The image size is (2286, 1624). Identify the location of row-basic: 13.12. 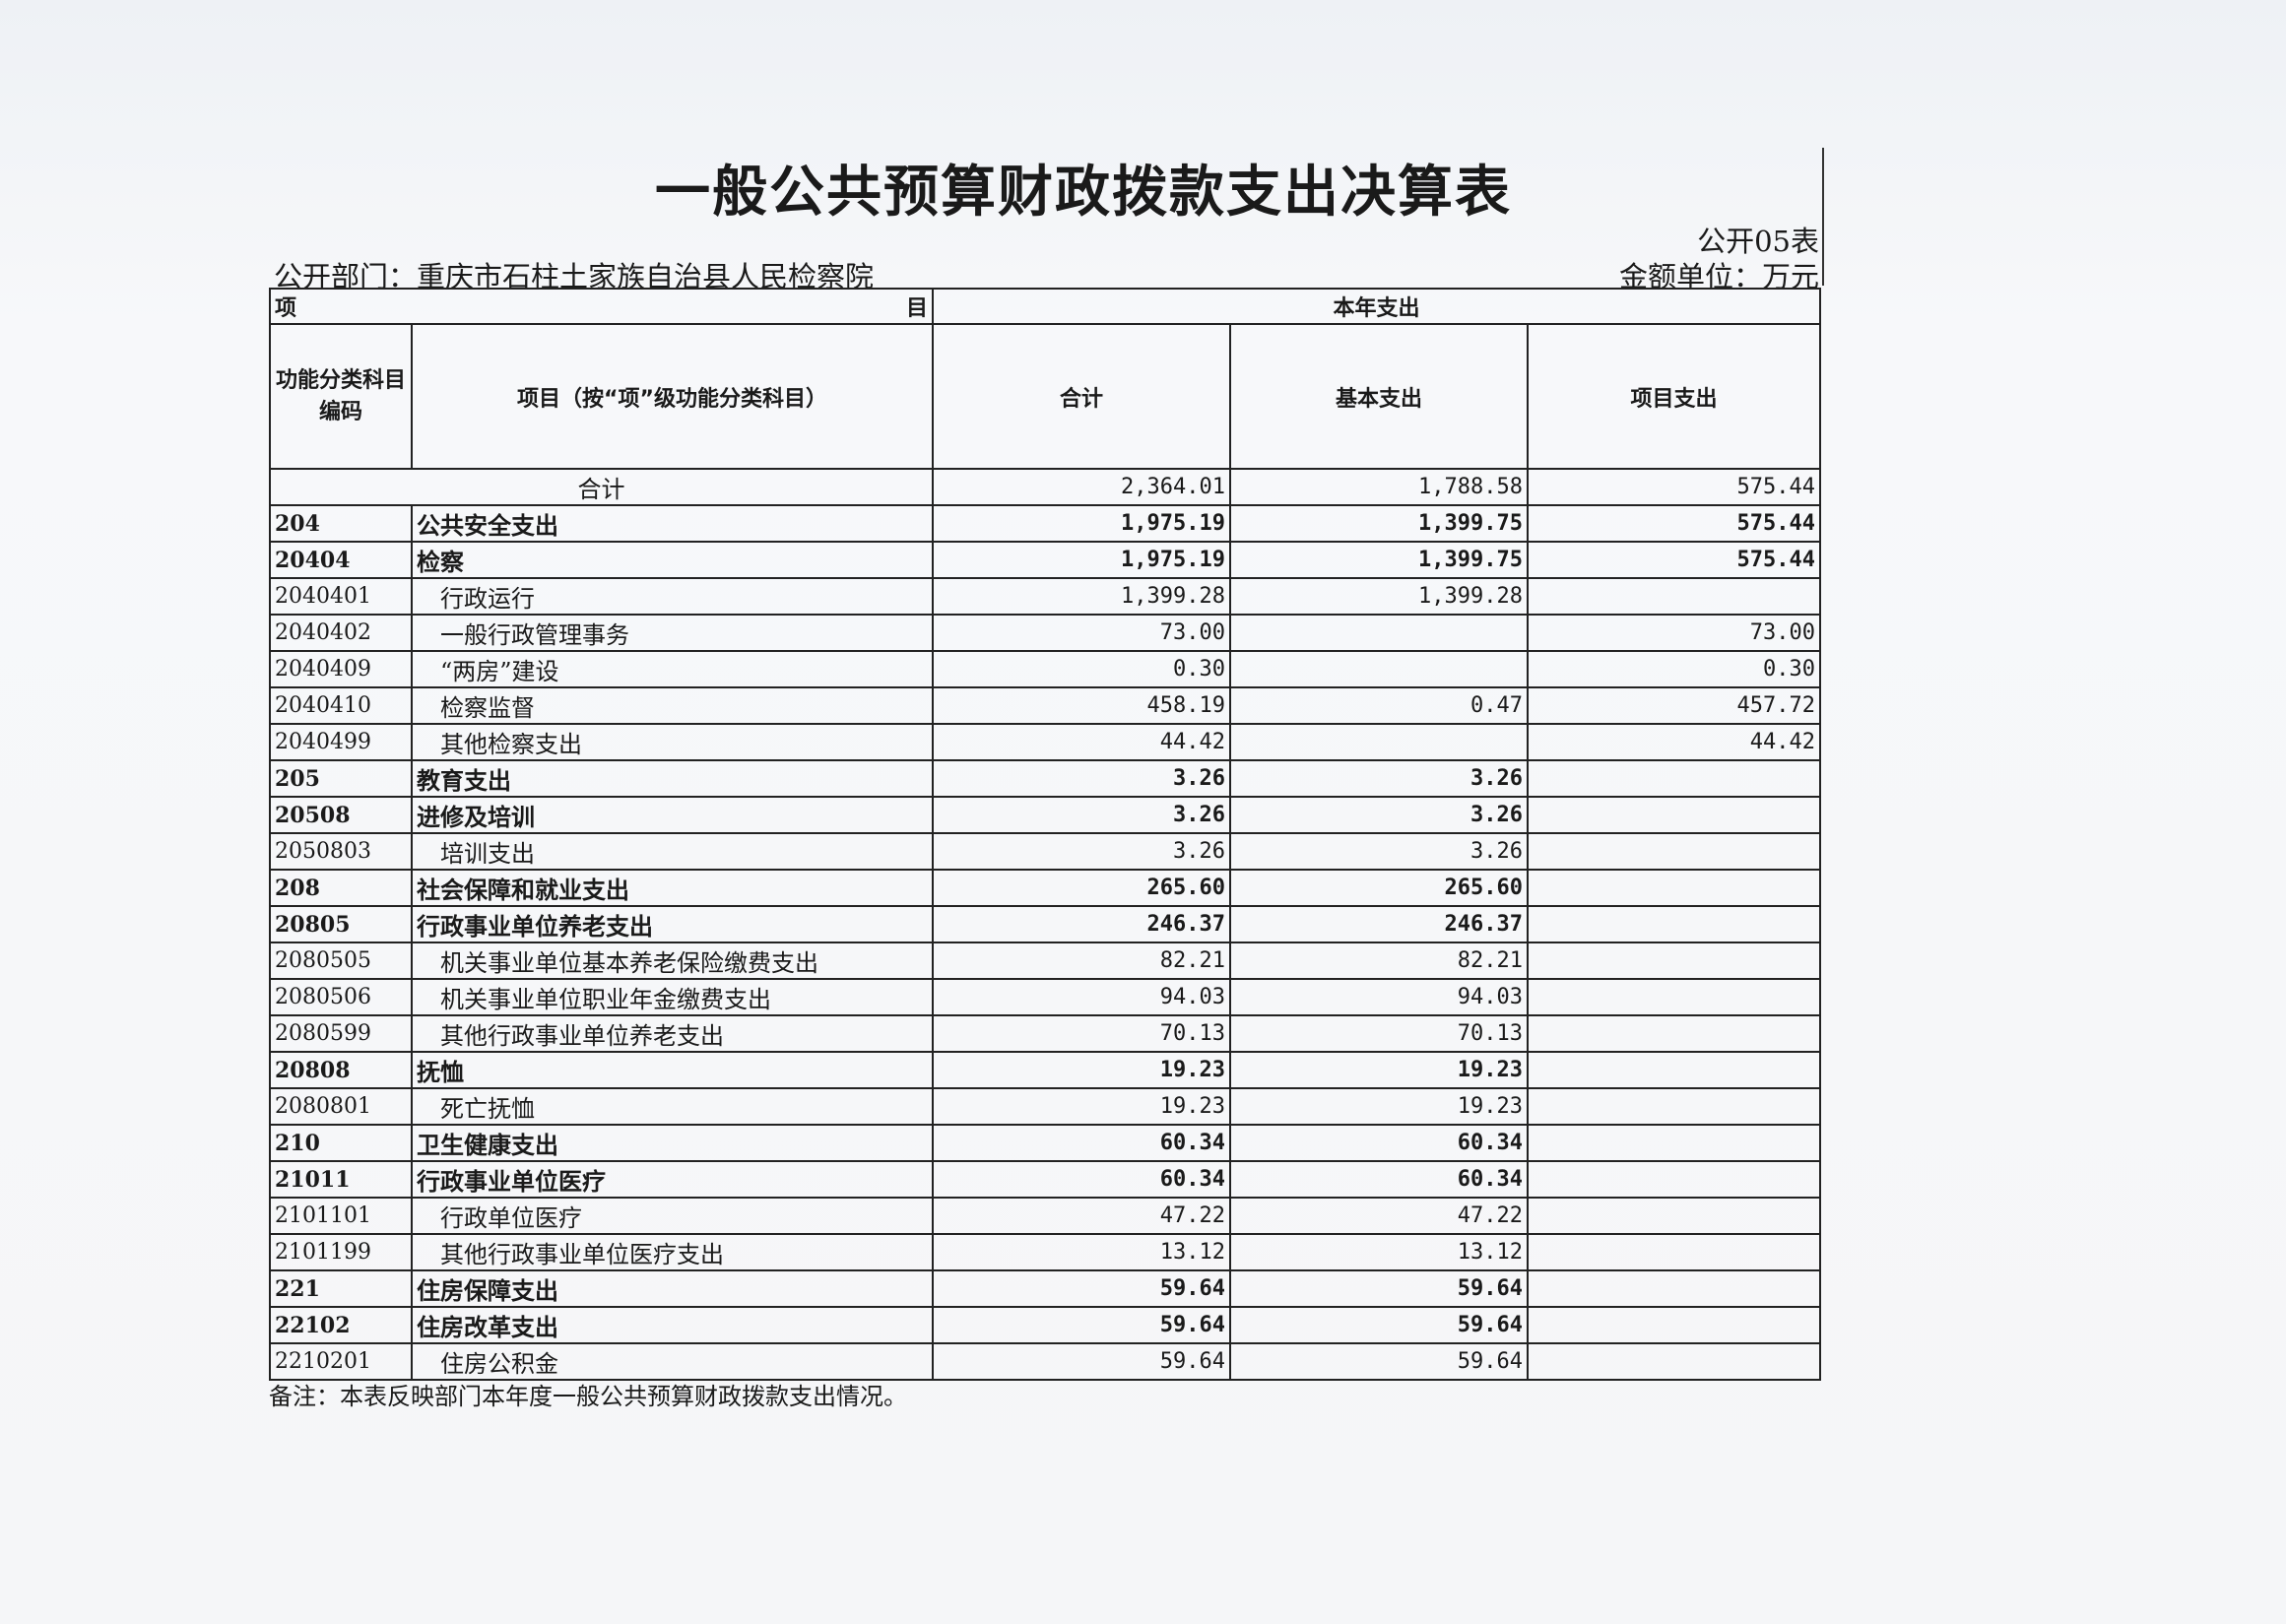
(1379, 1252).